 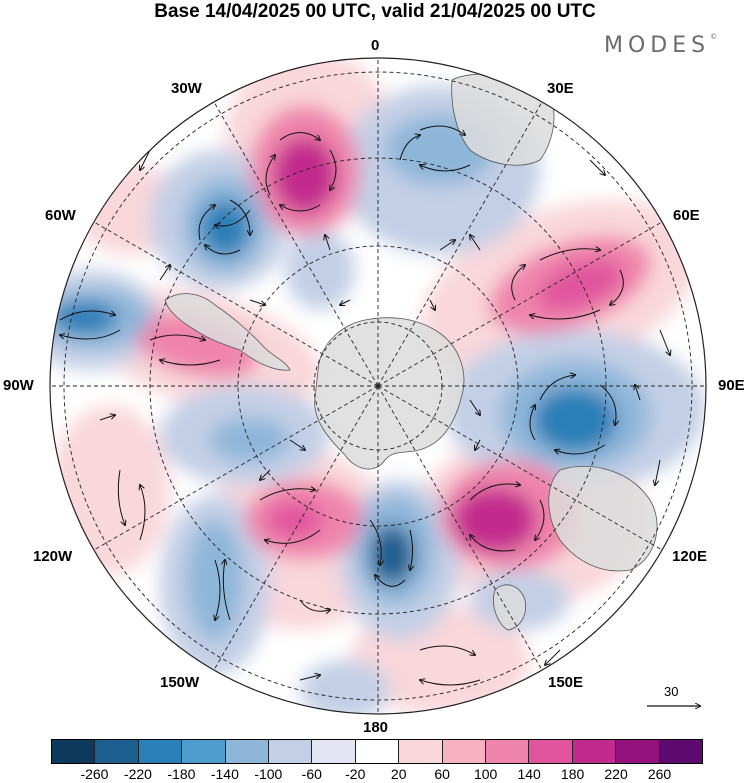 What do you see at coordinates (572, 774) in the screenshot?
I see `colorbar-tick-label: 180` at bounding box center [572, 774].